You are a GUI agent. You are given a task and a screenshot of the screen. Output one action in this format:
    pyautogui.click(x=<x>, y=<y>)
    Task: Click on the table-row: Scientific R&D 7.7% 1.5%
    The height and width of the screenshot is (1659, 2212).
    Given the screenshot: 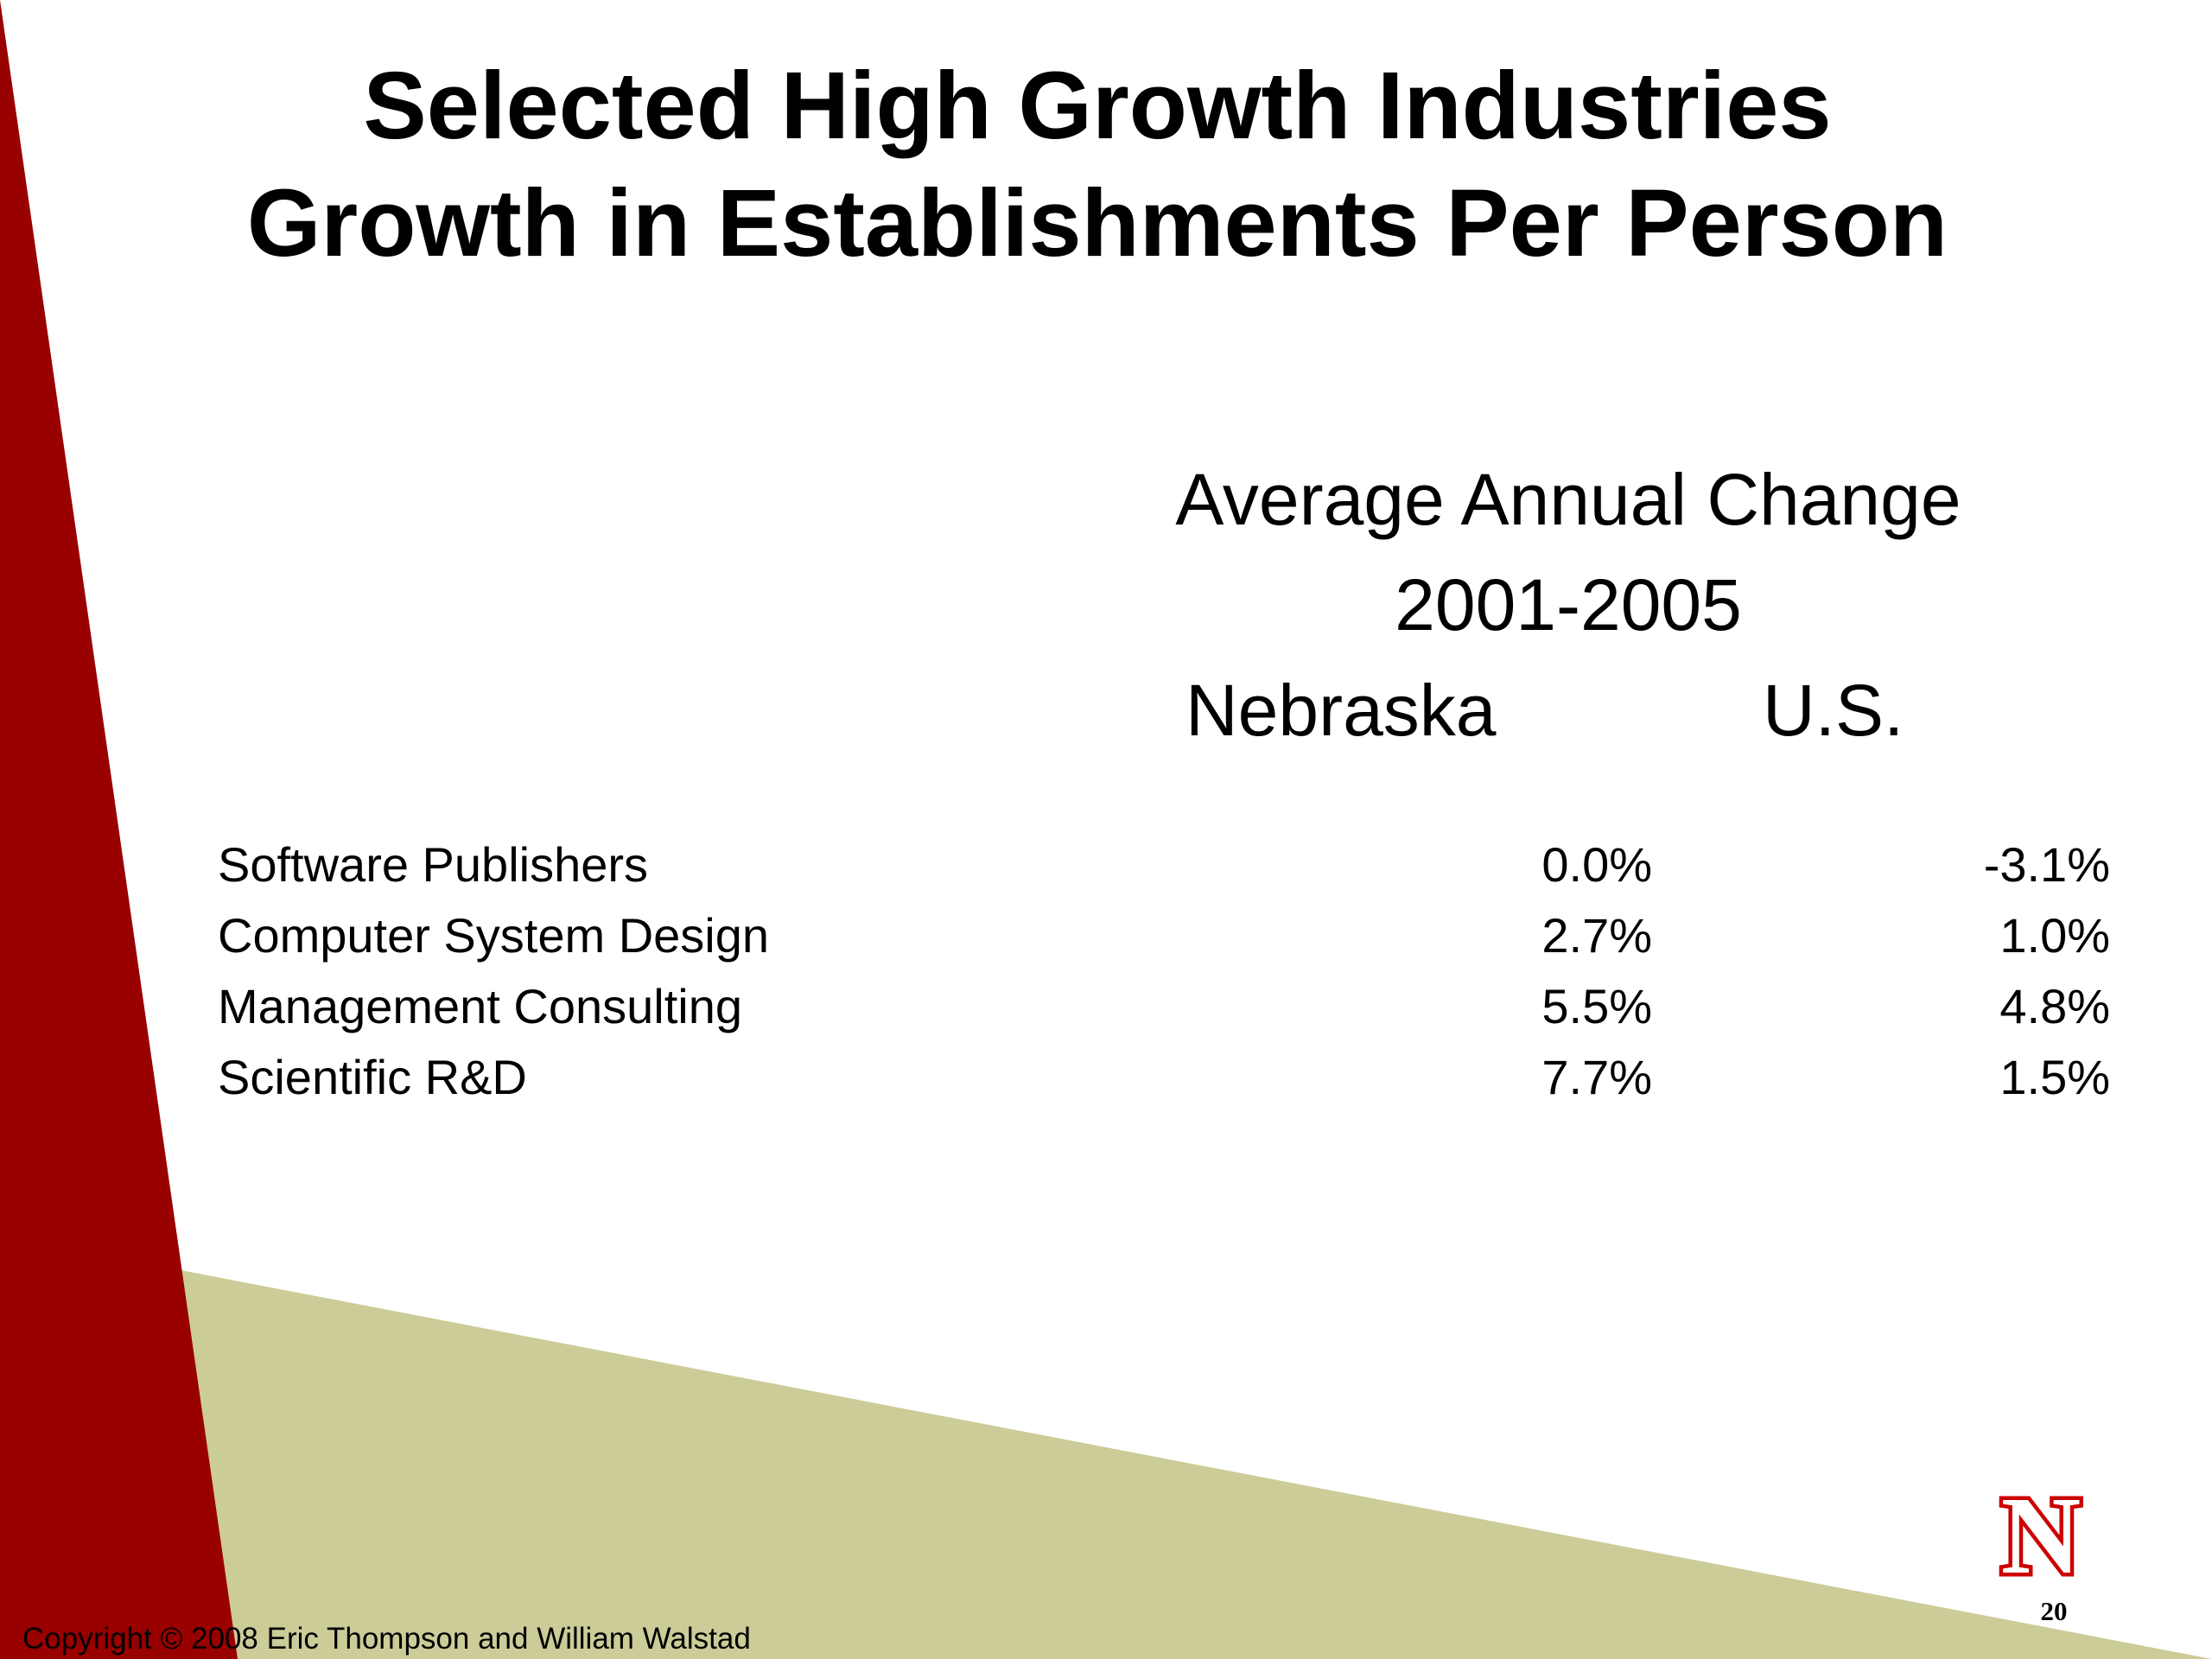 What is the action you would take?
    pyautogui.click(x=1164, y=1077)
    